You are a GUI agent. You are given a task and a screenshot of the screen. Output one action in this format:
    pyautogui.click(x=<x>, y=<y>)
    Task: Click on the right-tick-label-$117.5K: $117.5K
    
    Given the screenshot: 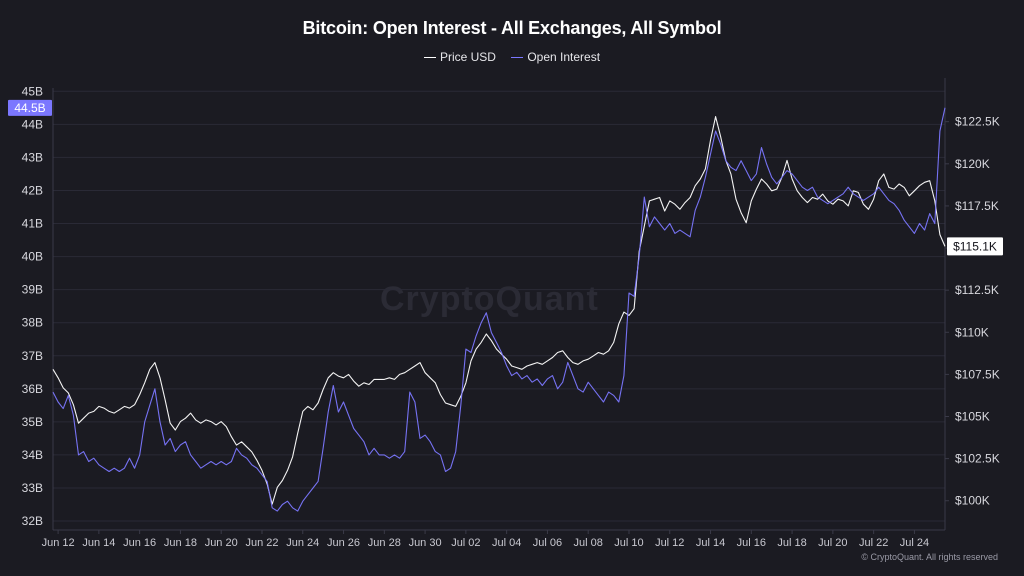 What is the action you would take?
    pyautogui.click(x=977, y=206)
    